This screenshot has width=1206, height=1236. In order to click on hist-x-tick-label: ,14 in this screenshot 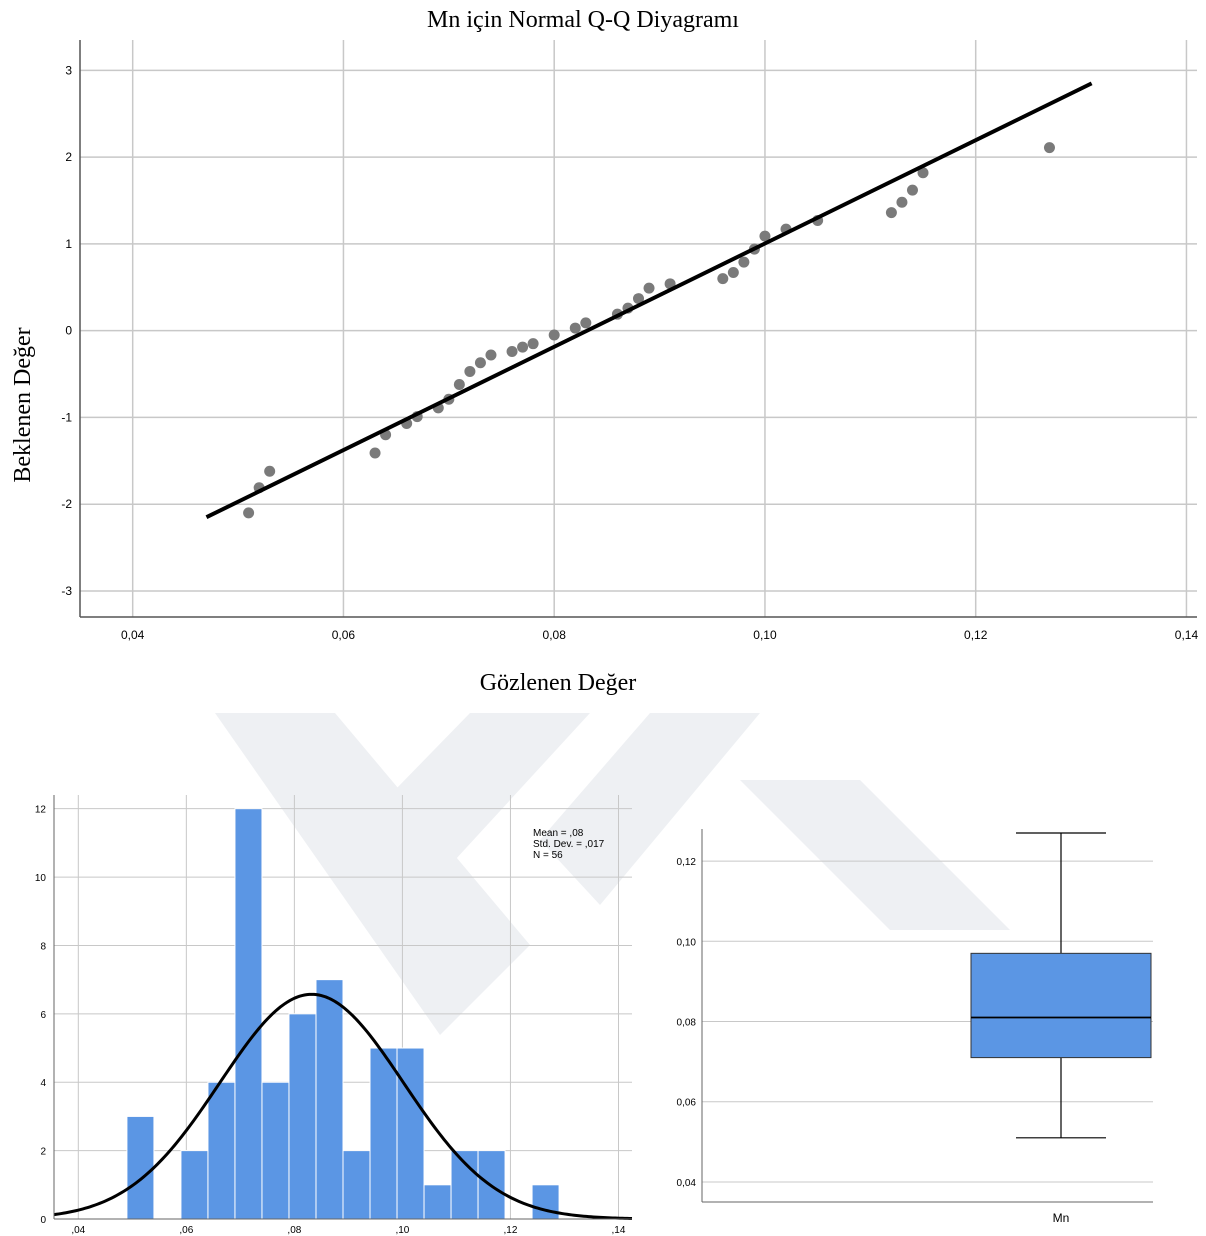, I will do `click(619, 1230)`.